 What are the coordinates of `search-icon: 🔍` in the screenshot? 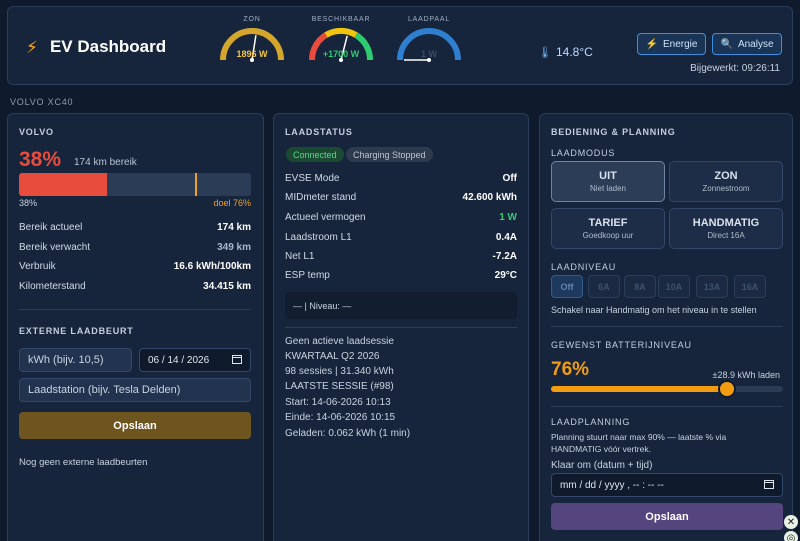 It's located at (726, 44).